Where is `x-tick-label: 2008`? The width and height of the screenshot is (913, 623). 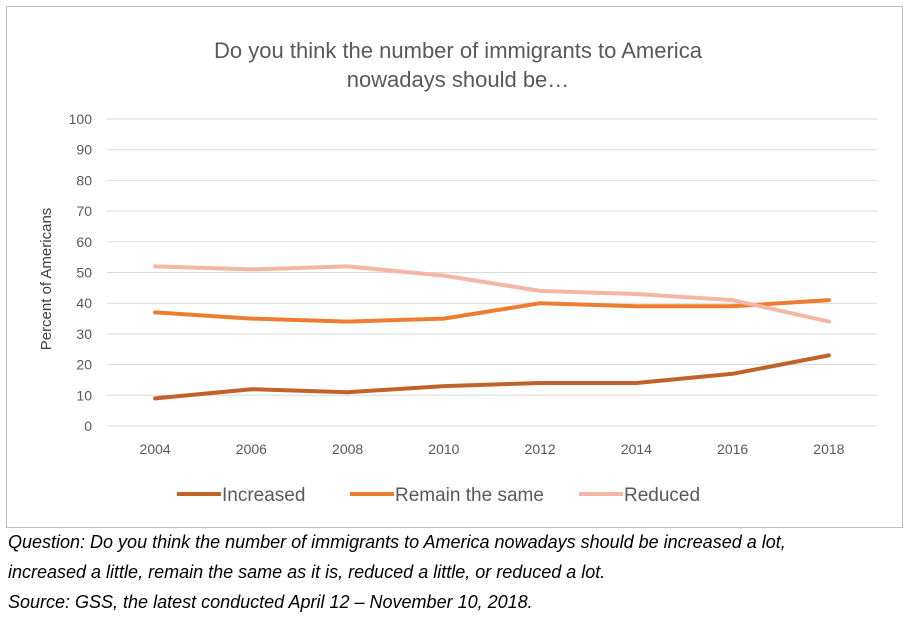 x-tick-label: 2008 is located at coordinates (347, 449).